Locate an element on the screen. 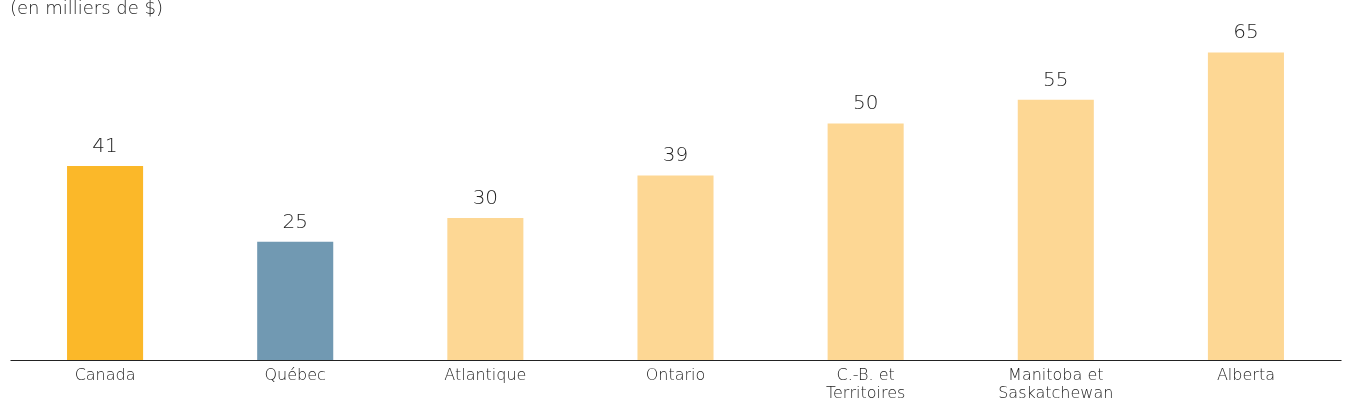 This screenshot has height=404, width=1353. chart-subtitle: (en milliers de $) is located at coordinates (87, 9).